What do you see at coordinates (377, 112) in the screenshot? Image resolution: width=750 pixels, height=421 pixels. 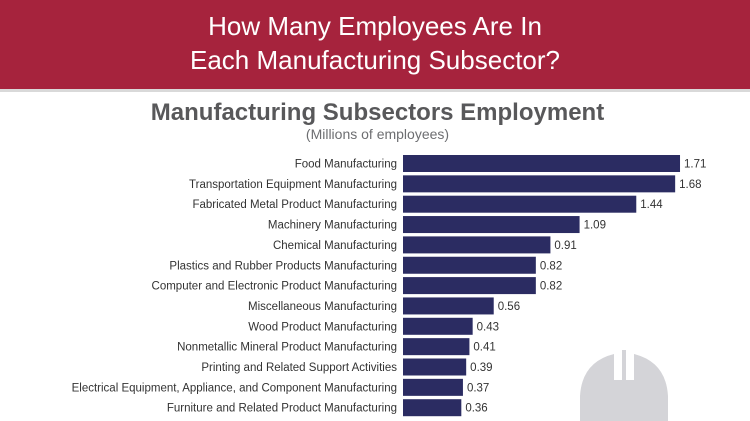 I see `chart-title: Manufacturing Subsectors Employment` at bounding box center [377, 112].